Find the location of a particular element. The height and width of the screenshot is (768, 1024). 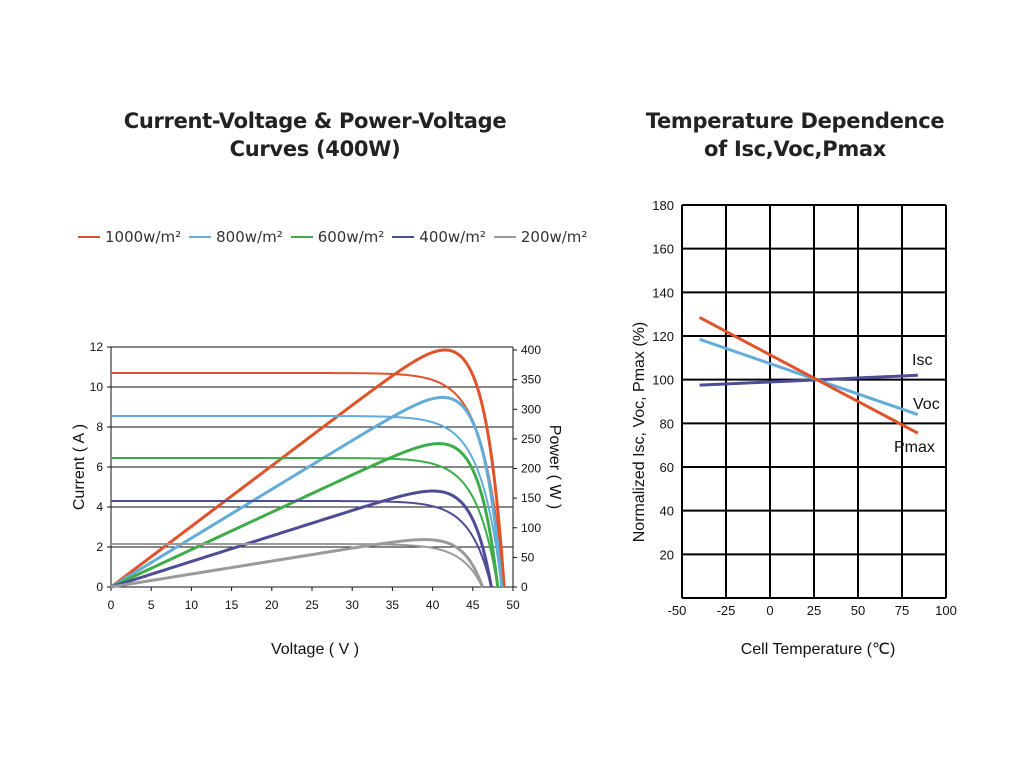

legend-item: 200w/m² is located at coordinates (540, 237).